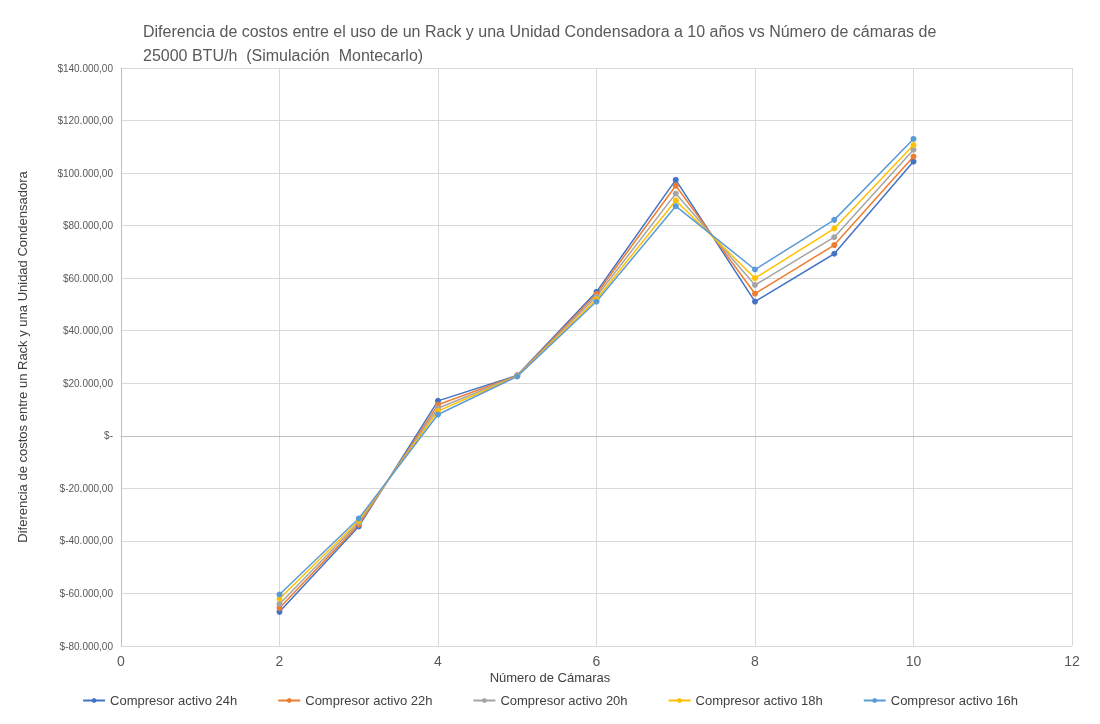 The image size is (1100, 724). I want to click on x-tick-label: 6, so click(596, 661).